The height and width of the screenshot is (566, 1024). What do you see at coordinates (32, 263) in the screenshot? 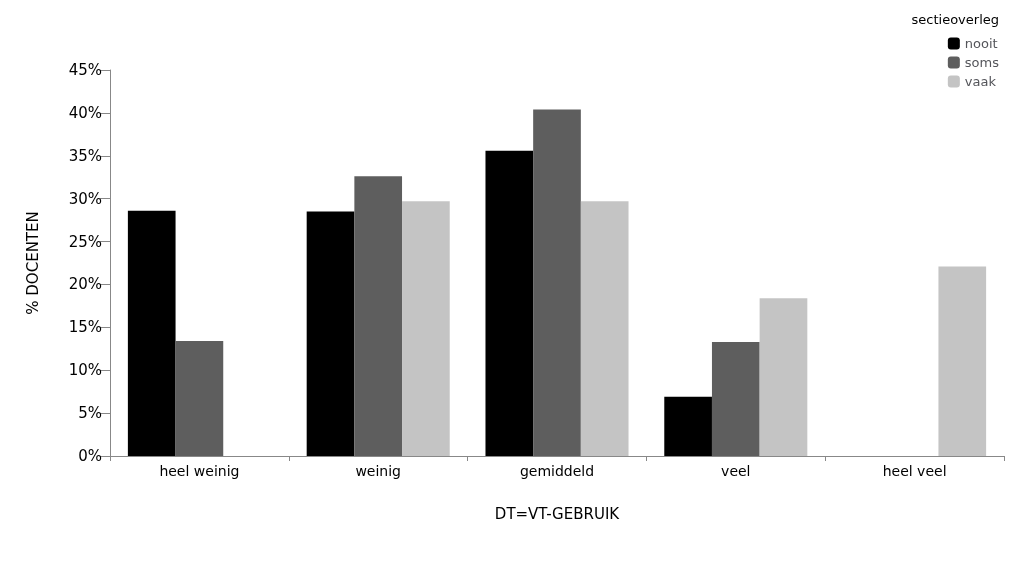
I see `y-axis-title: % DOCENTEN` at bounding box center [32, 263].